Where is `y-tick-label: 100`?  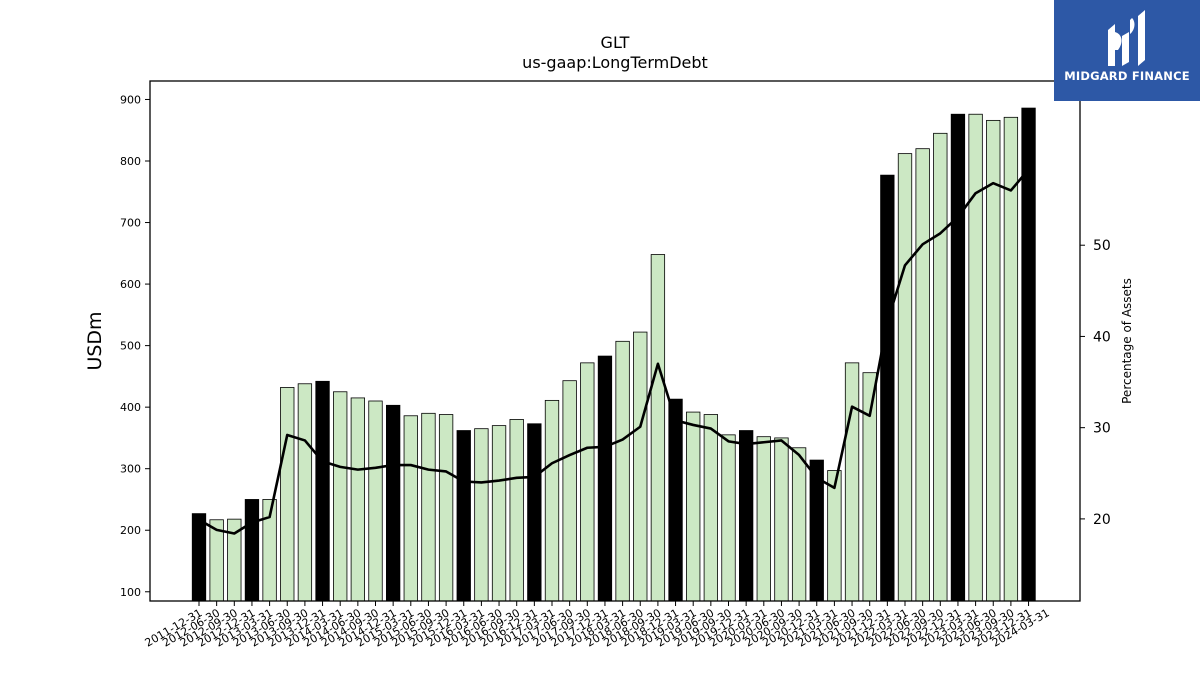
y-tick-label: 100 is located at coordinates (130, 592).